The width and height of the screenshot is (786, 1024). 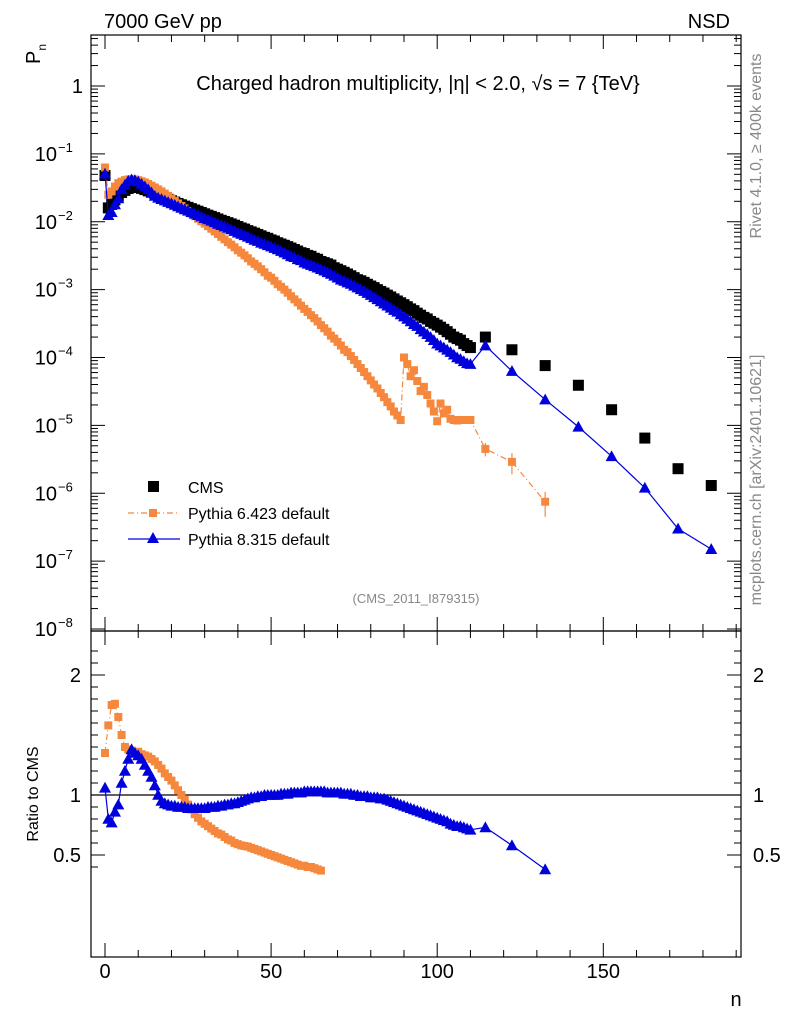 I want to click on y-tick-exponent: −5, so click(x=65, y=418).